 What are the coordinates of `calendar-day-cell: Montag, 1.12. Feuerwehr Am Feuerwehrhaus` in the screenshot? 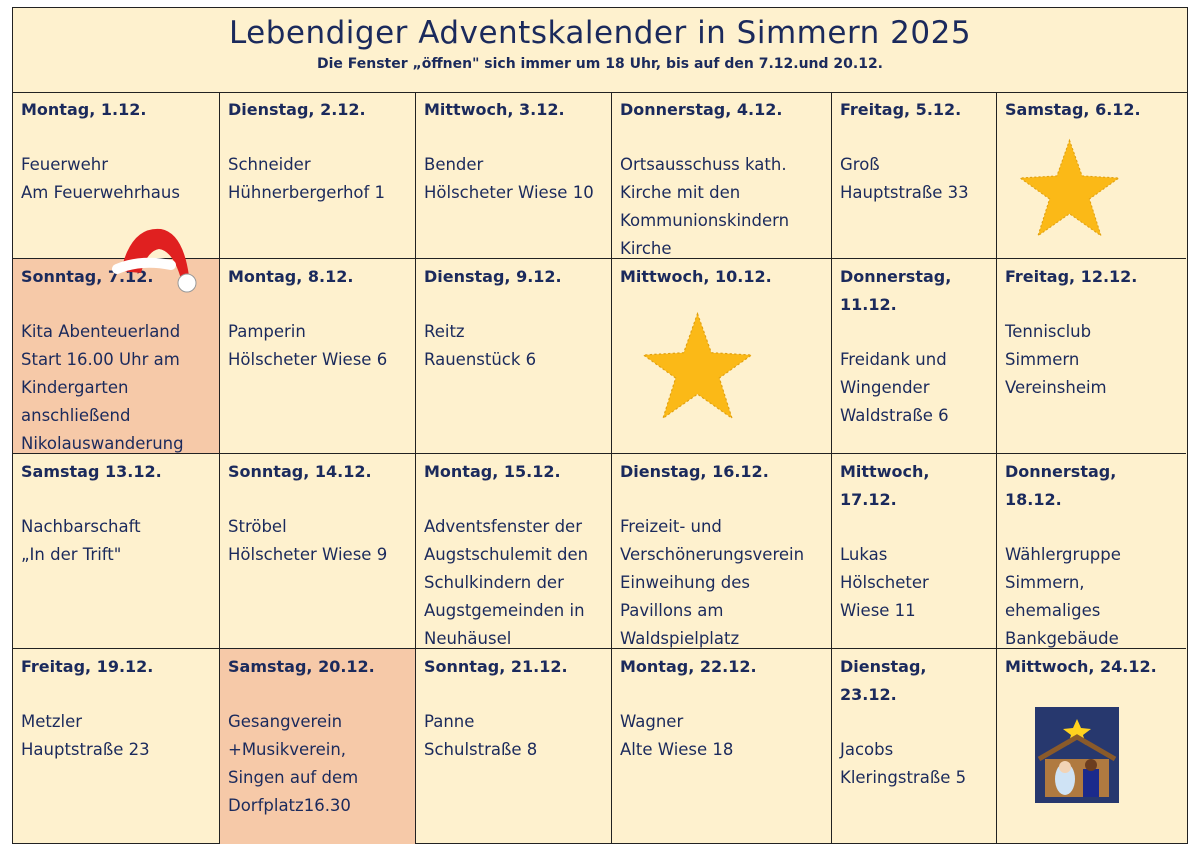 It's located at (116, 175).